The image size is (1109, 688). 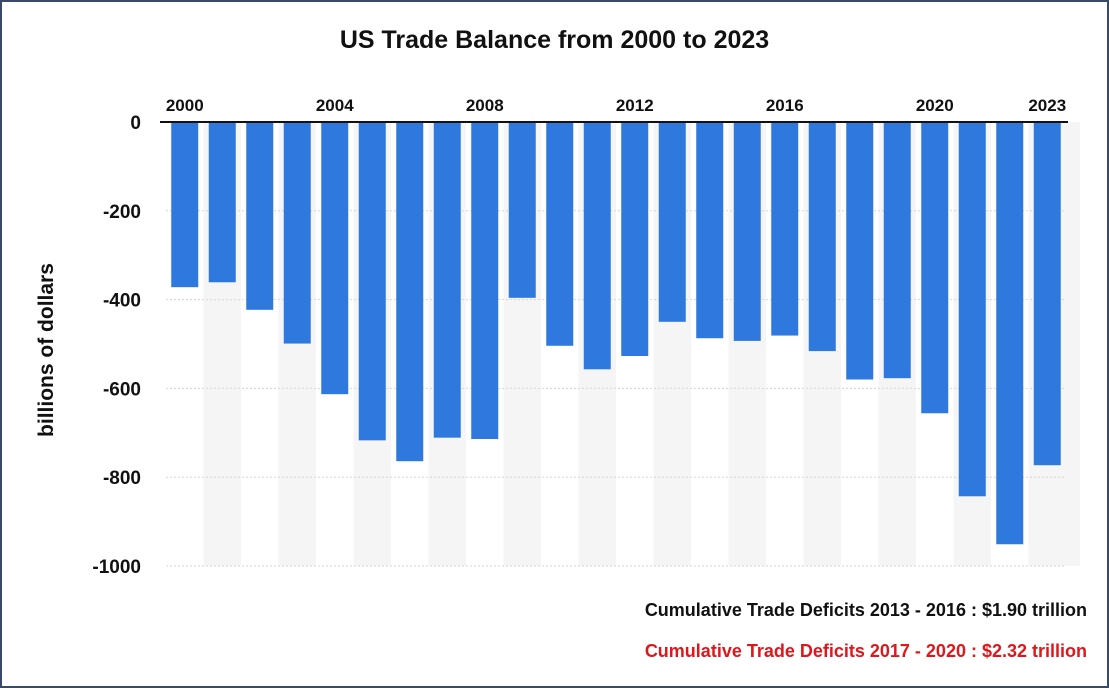 What do you see at coordinates (935, 268) in the screenshot?
I see `bar-2020` at bounding box center [935, 268].